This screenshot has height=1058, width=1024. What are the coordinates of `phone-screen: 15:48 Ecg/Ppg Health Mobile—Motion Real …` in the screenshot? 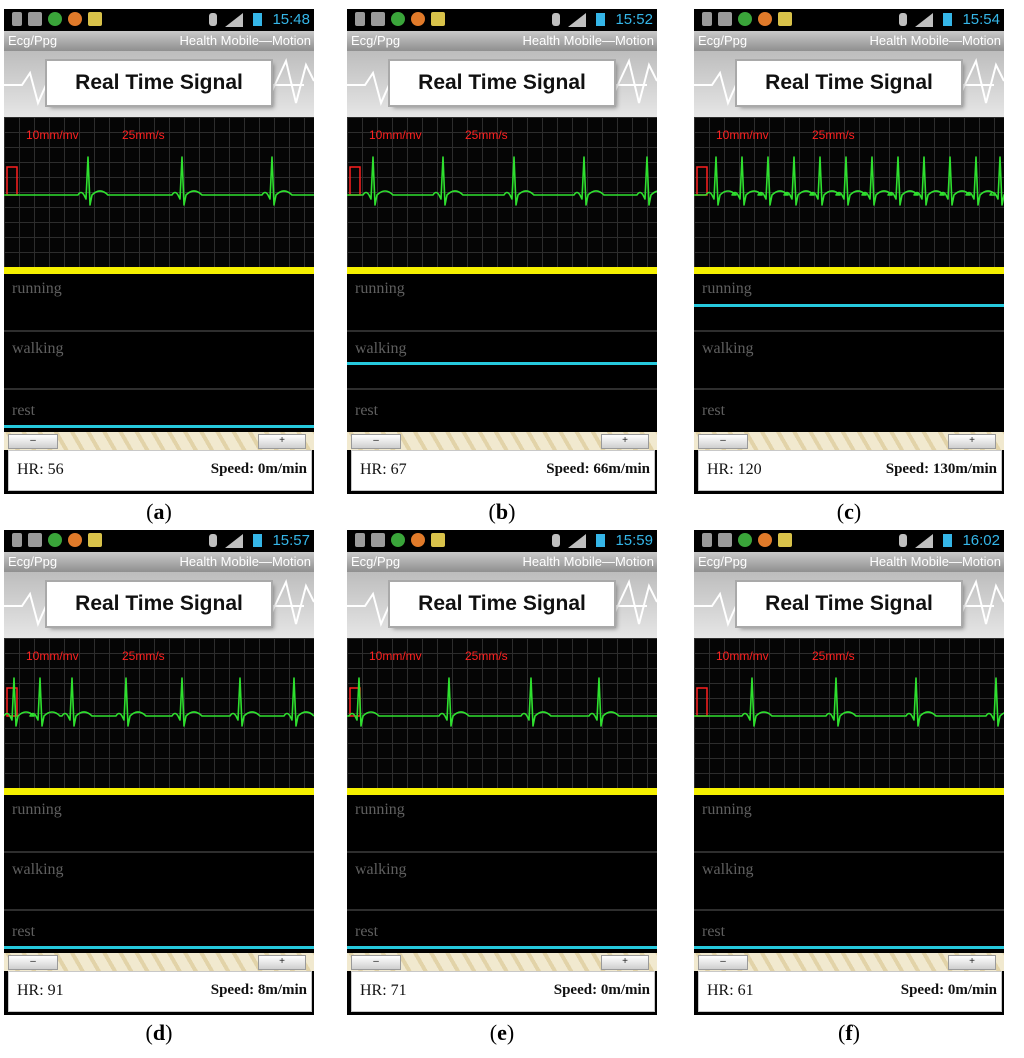 It's located at (159, 251).